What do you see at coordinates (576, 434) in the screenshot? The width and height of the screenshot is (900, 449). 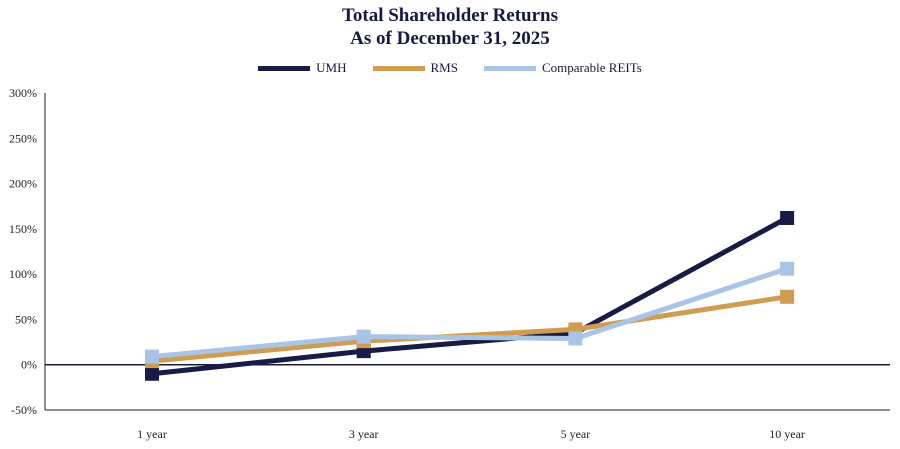 I see `x-tick-label: 5 year` at bounding box center [576, 434].